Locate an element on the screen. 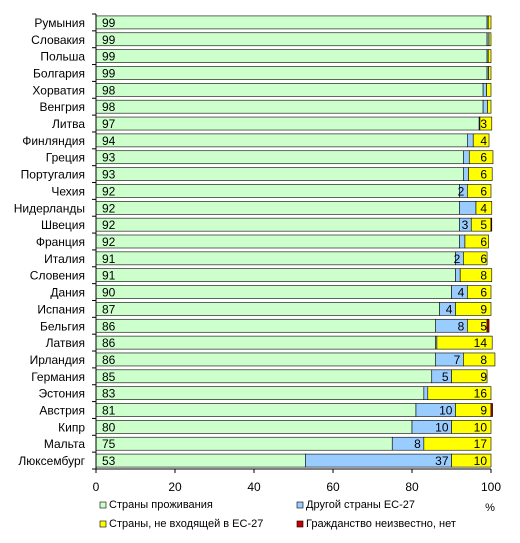 This screenshot has height=543, width=520. category-label: Болгария is located at coordinates (59, 73).